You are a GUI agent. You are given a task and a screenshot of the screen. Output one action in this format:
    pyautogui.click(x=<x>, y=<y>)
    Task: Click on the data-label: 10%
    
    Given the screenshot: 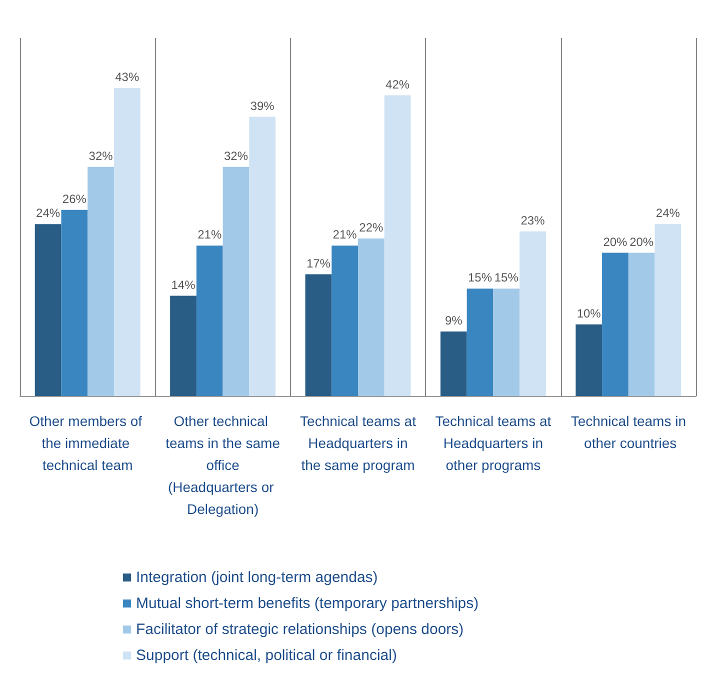 What is the action you would take?
    pyautogui.click(x=589, y=313)
    